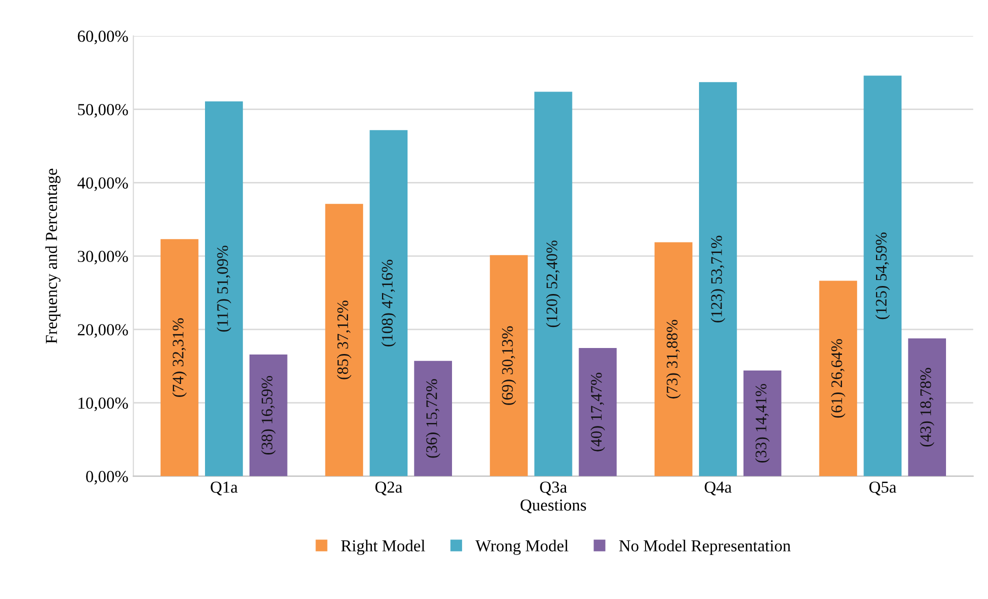  I want to click on data-label: (108) 47,16%, so click(388, 303).